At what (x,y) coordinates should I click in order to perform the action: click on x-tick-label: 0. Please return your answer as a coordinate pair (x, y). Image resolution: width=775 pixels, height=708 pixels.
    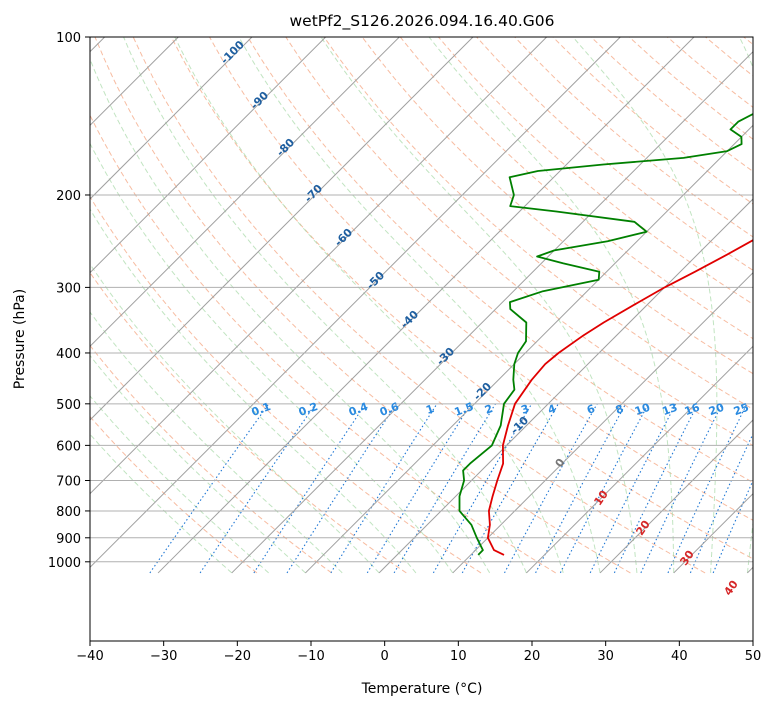
    Looking at the image, I should click on (385, 656).